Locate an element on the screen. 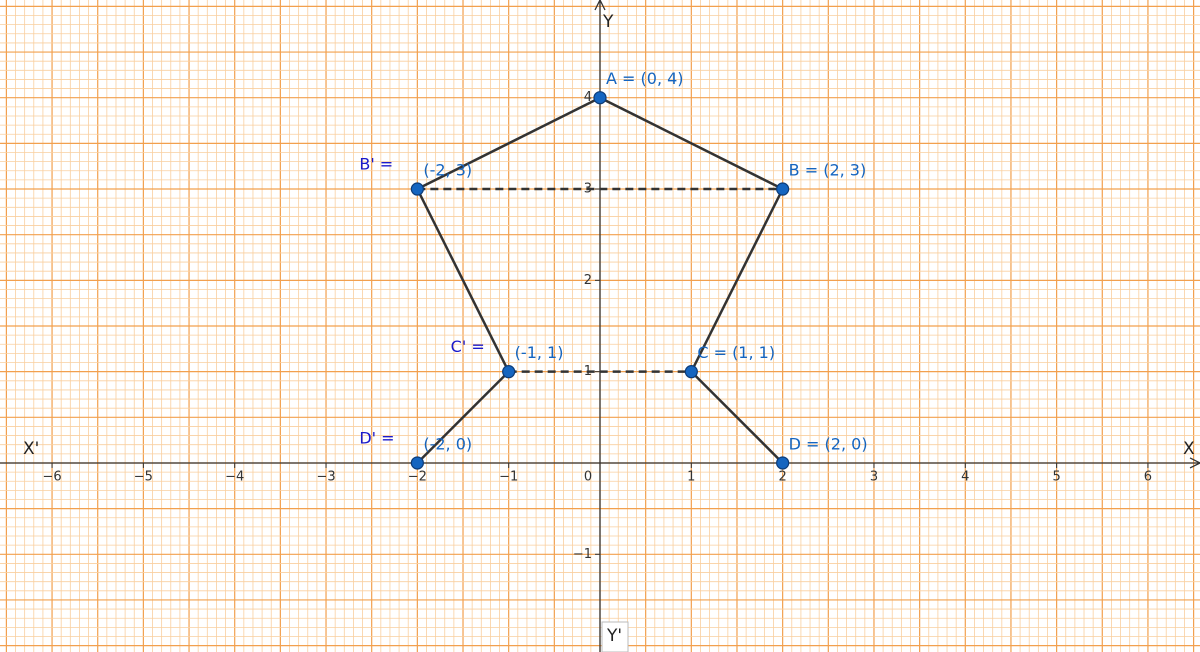 The height and width of the screenshot is (652, 1200). y-tick-label: 4 is located at coordinates (588, 97).